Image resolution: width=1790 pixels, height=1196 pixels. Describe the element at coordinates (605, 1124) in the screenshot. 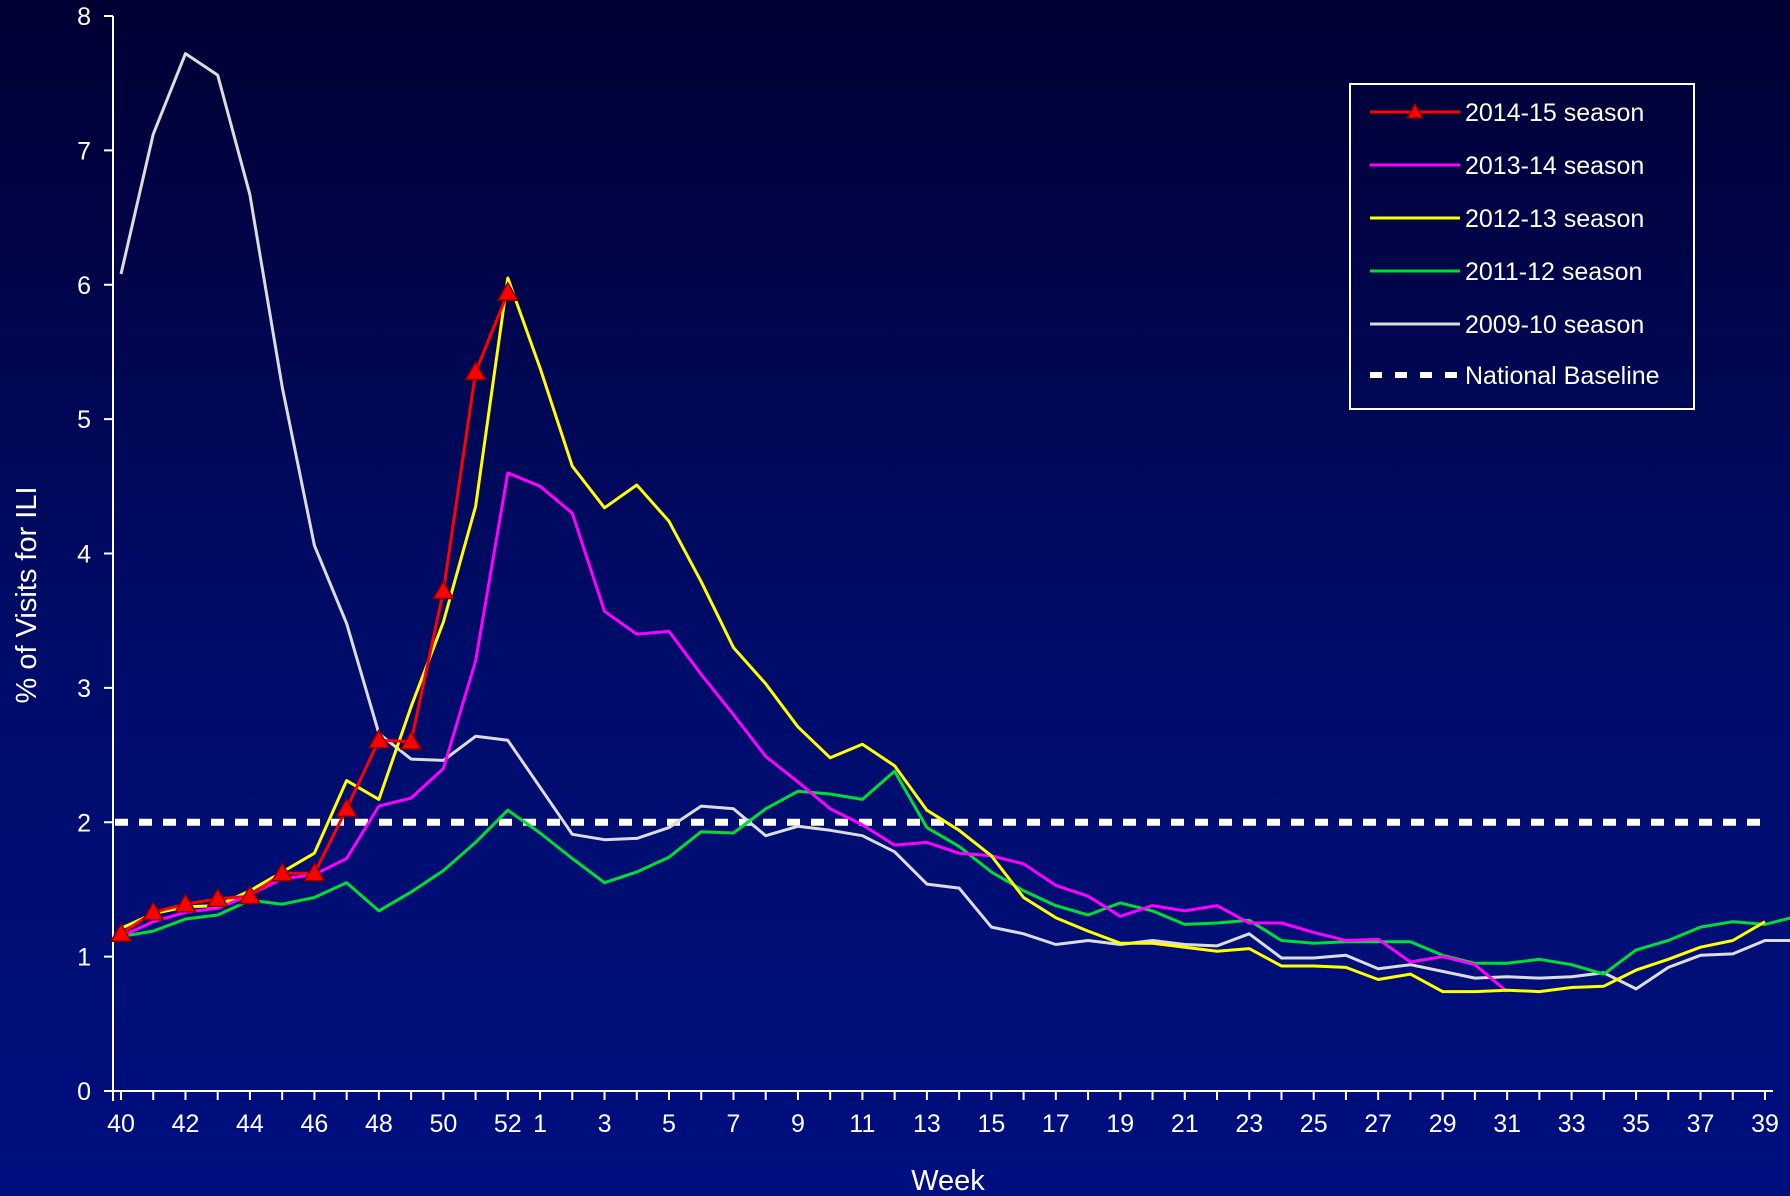

I see `x-tick-label: 3` at that location.